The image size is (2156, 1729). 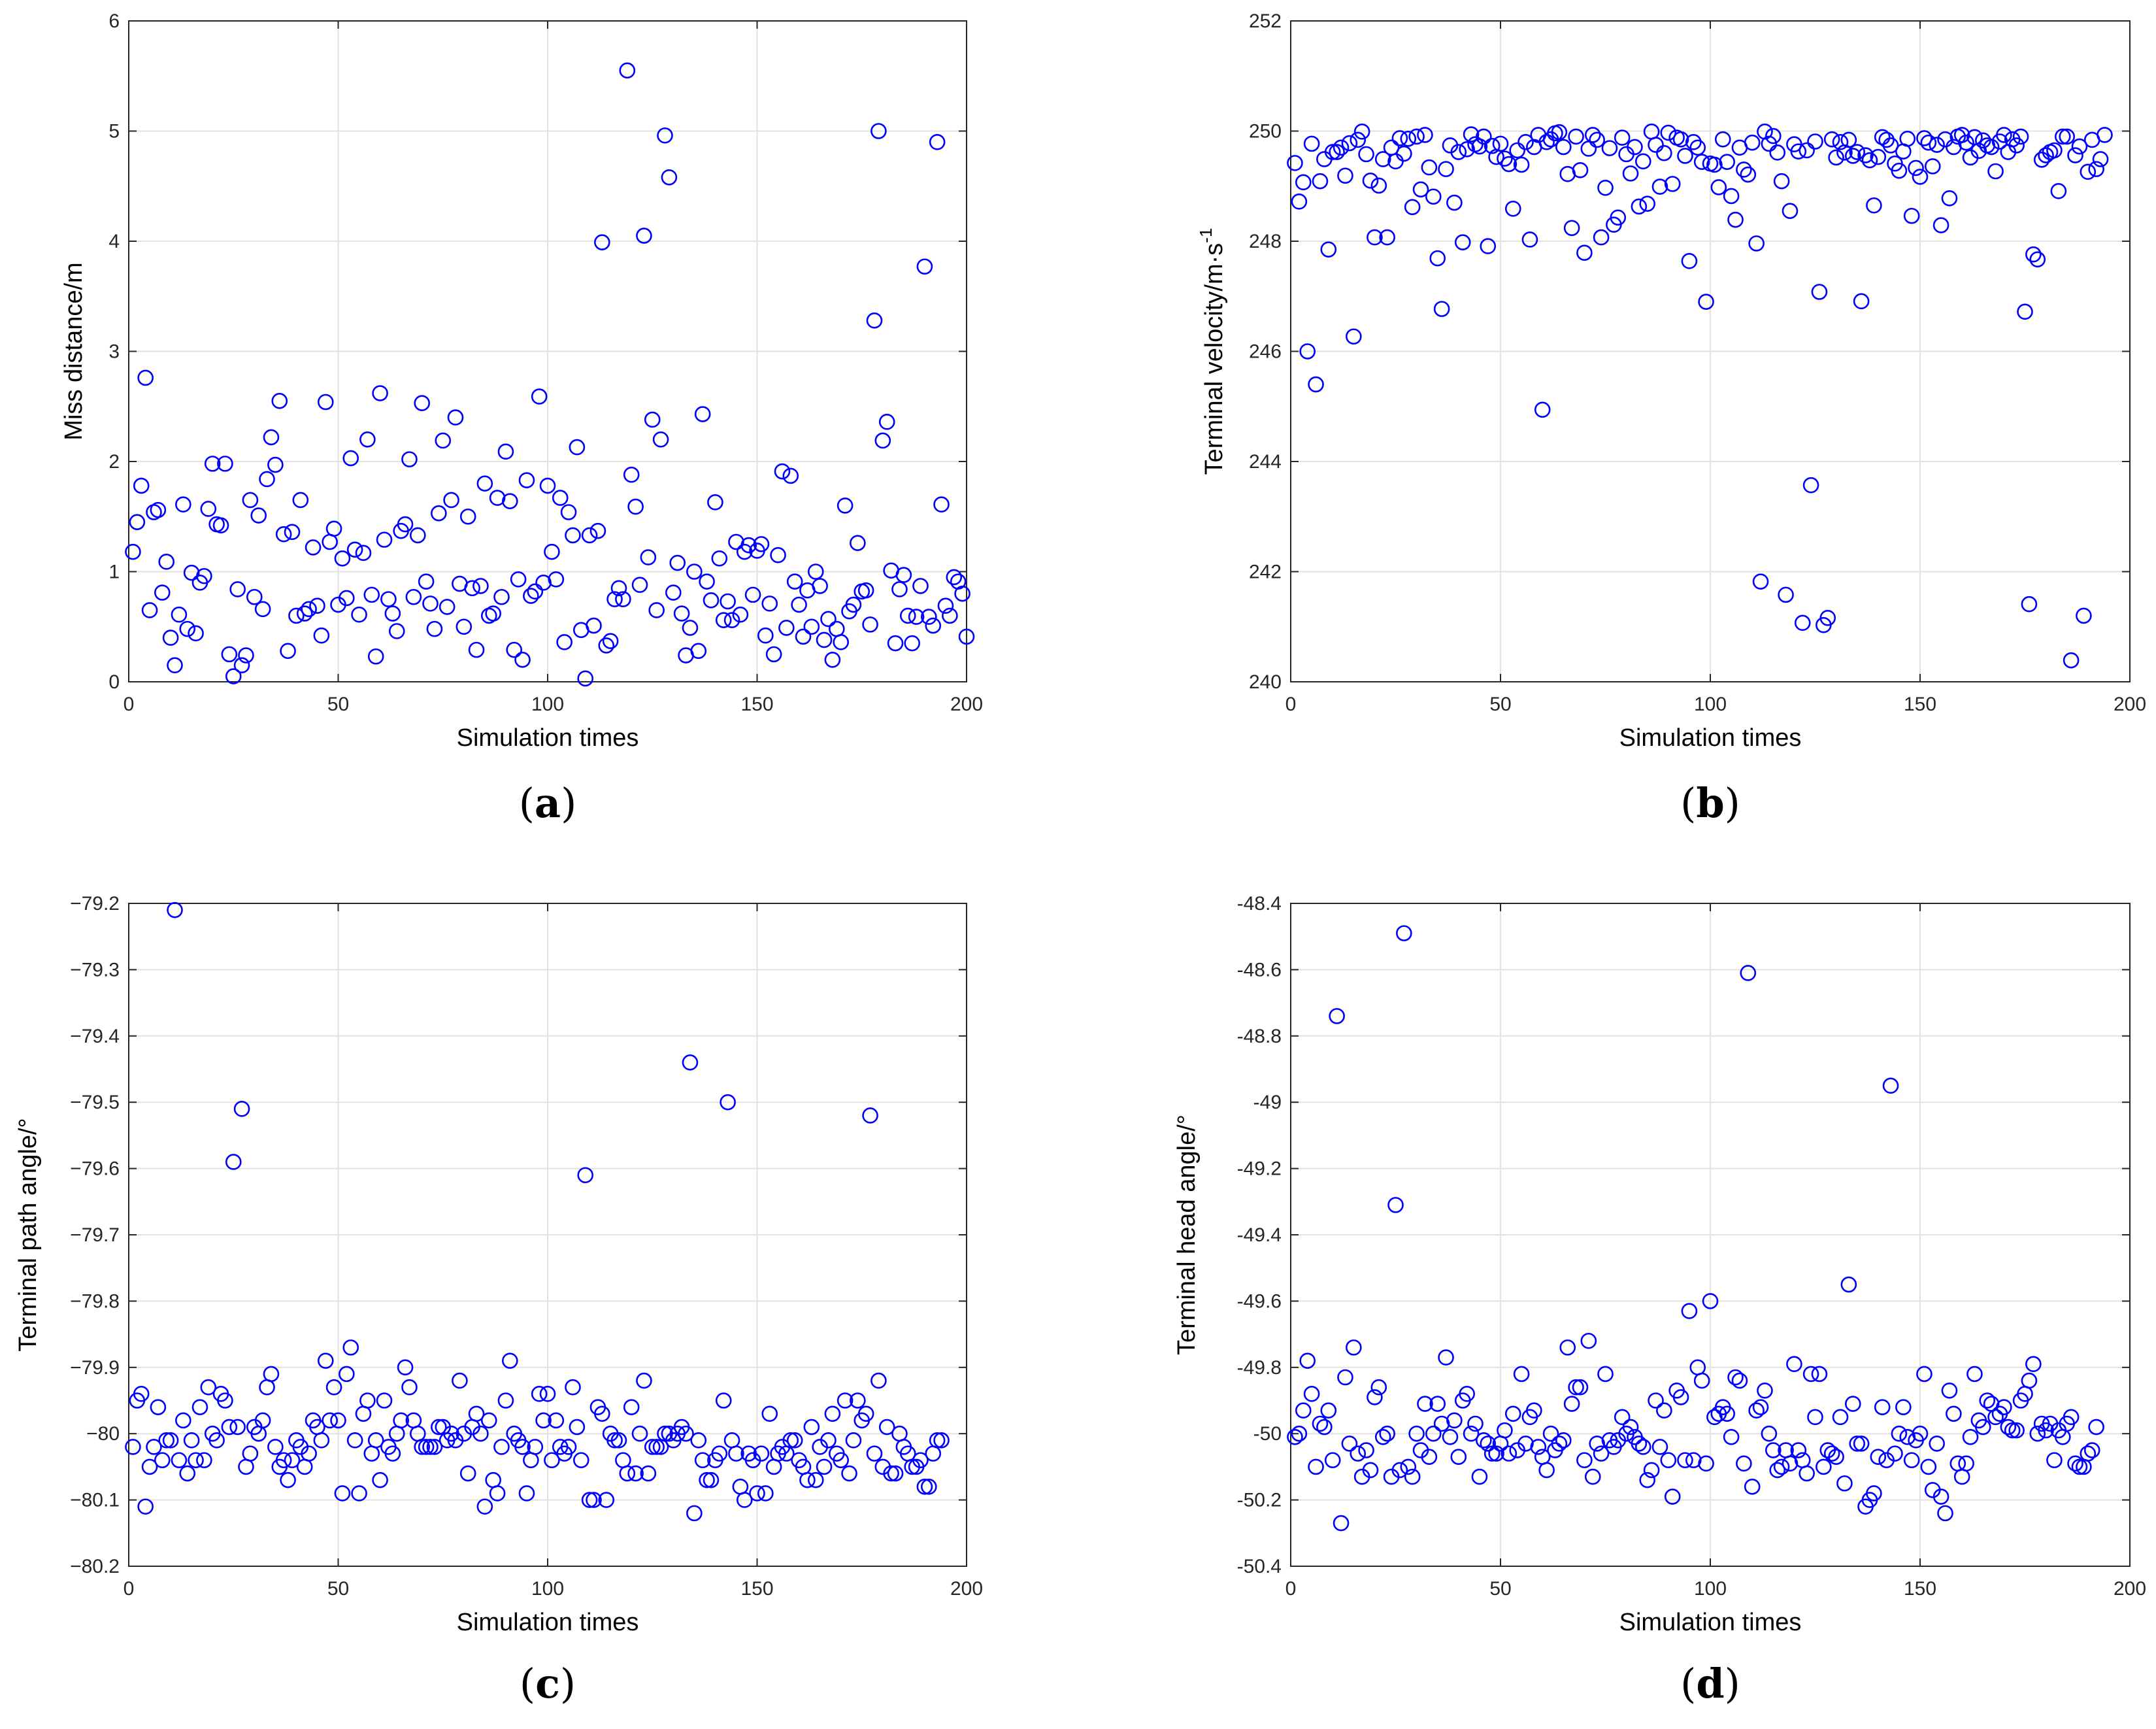 What do you see at coordinates (756, 704) in the screenshot?
I see `x-tick-label: 150` at bounding box center [756, 704].